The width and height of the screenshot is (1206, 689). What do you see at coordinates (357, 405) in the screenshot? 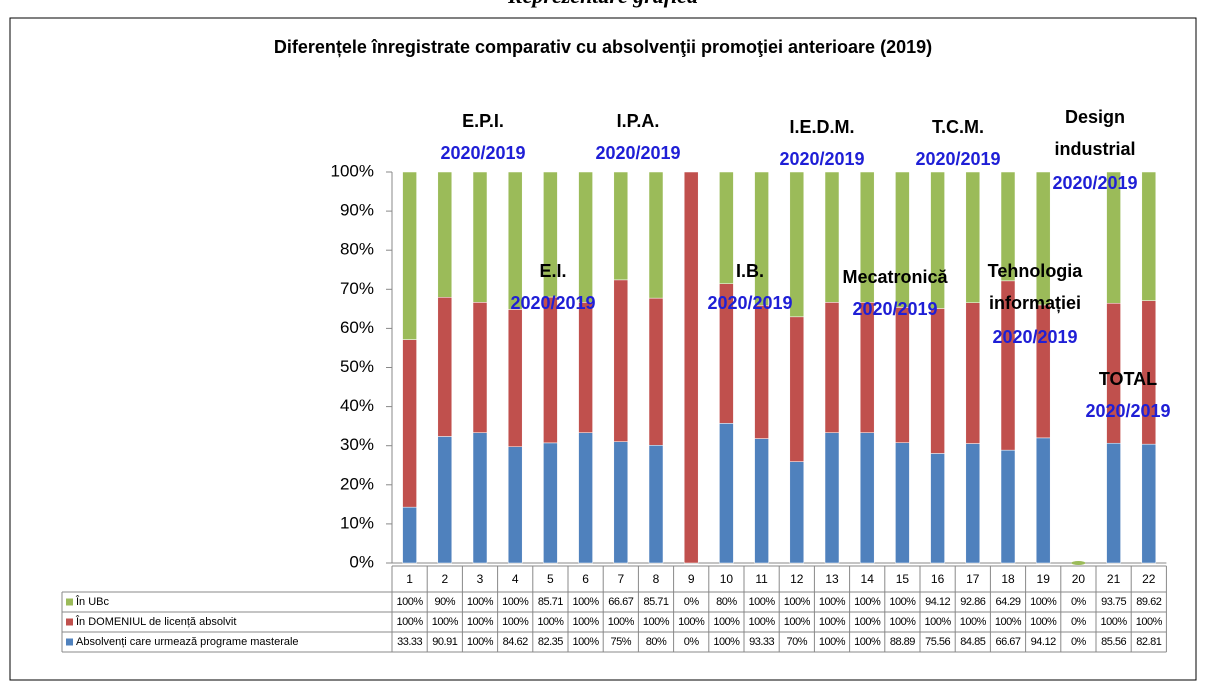
I see `y-tick-label: 40%` at bounding box center [357, 405].